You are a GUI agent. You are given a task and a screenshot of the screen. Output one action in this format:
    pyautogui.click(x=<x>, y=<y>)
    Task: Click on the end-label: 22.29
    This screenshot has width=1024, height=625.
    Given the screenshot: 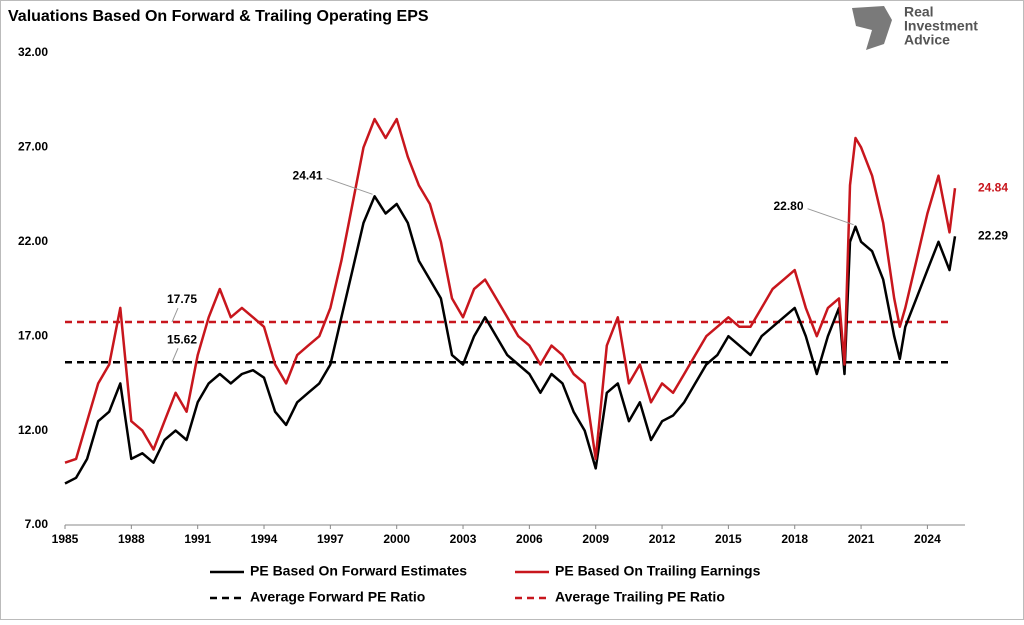 What is the action you would take?
    pyautogui.click(x=993, y=235)
    